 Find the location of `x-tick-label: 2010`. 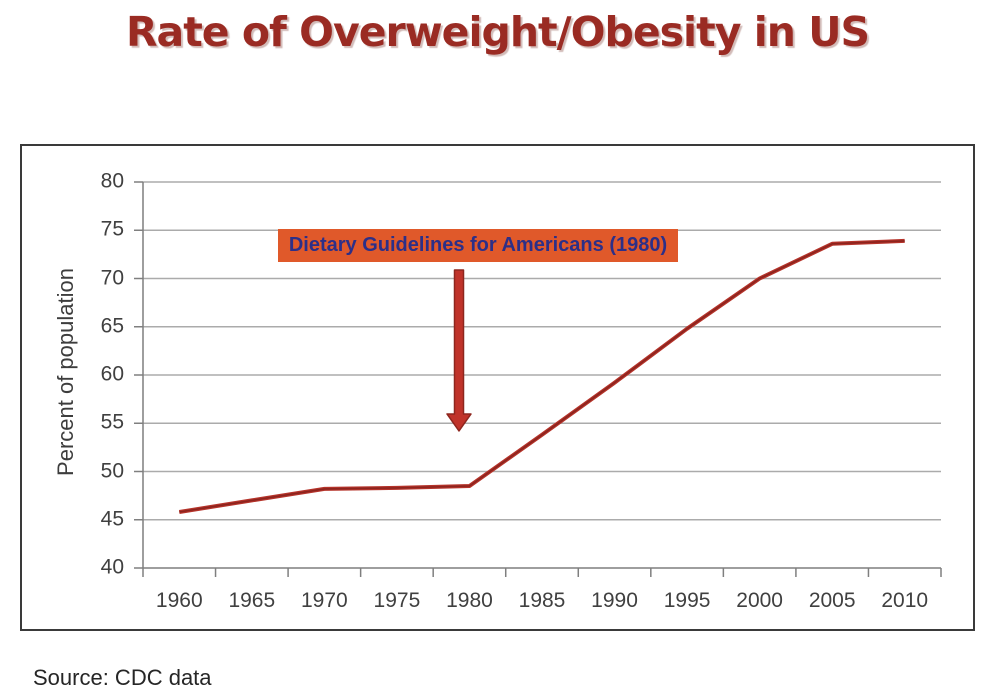

x-tick-label: 2010 is located at coordinates (905, 600).